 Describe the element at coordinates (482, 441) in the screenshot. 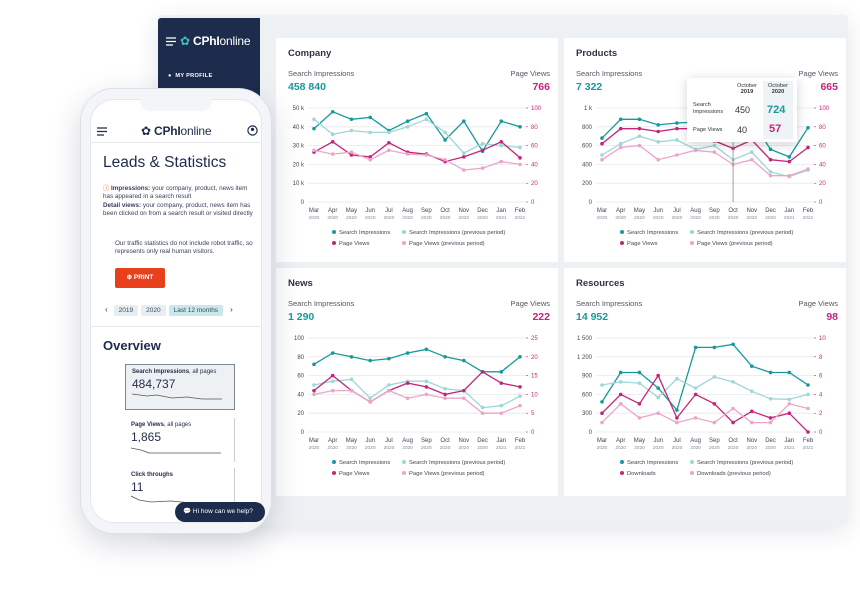

I see `x-tick-label: Dec` at that location.